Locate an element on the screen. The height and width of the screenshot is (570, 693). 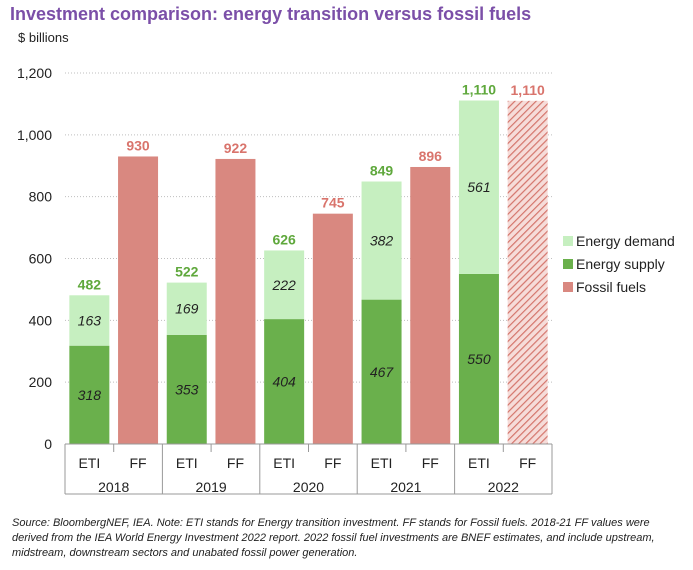
y-tick-label: 200 is located at coordinates (41, 382).